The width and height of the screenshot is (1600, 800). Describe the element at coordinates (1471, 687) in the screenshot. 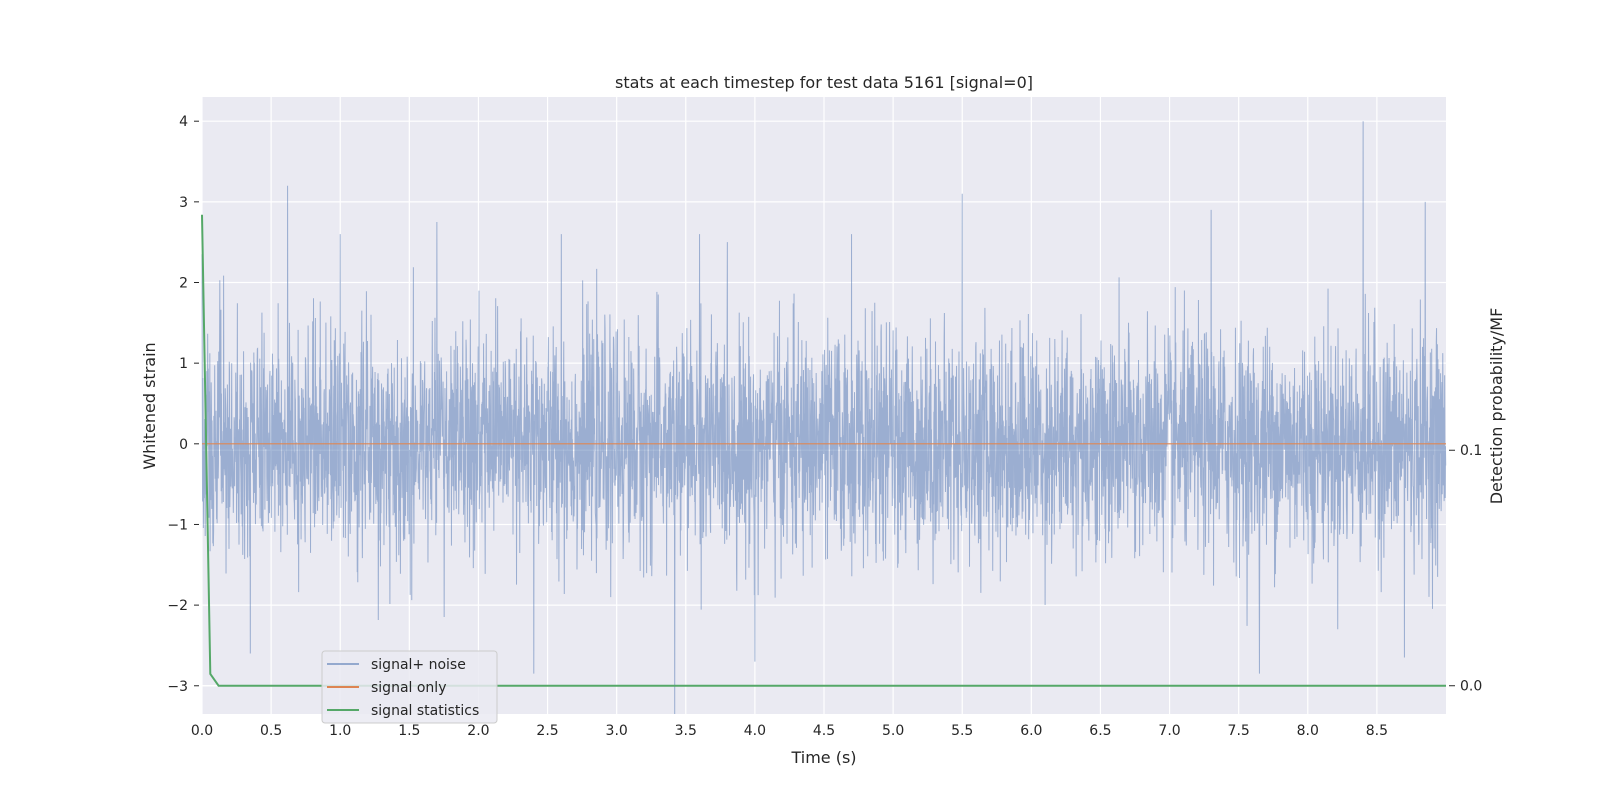

I see `y-right-tick-label: 0.0` at that location.